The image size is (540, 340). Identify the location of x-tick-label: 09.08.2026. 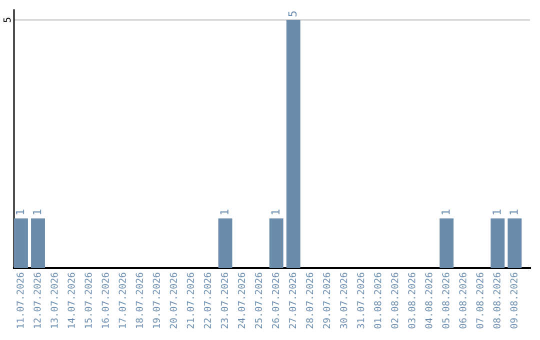
(514, 300).